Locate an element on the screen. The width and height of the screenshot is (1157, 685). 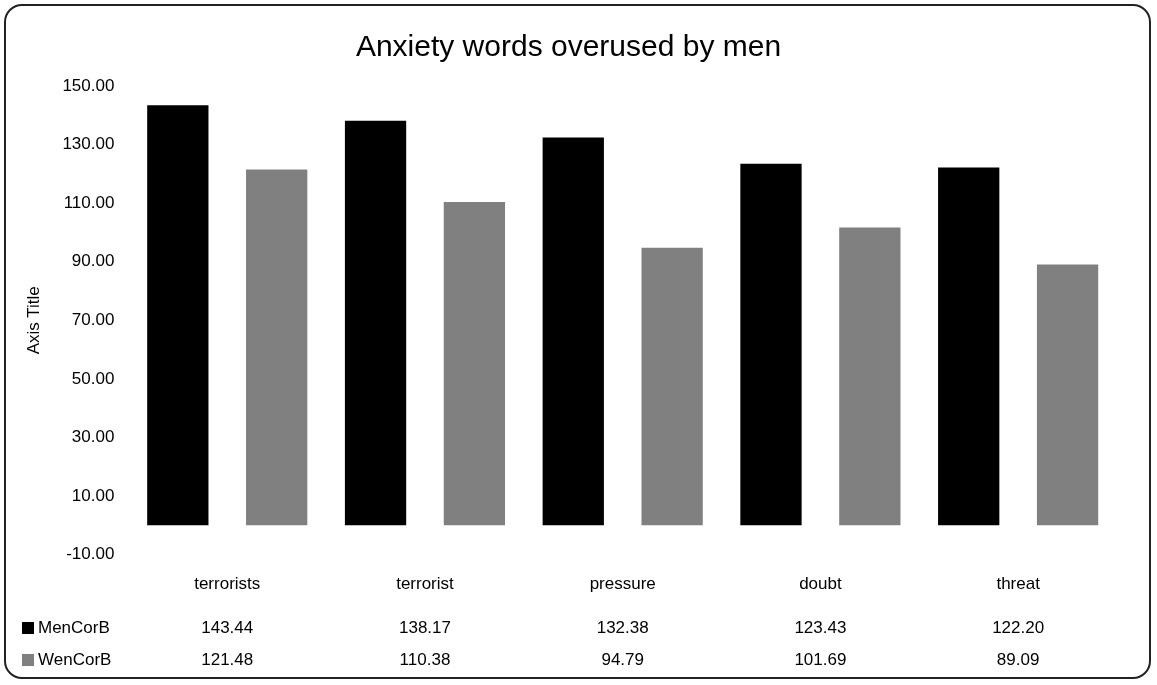
legend-label: WenCorB is located at coordinates (75, 659).